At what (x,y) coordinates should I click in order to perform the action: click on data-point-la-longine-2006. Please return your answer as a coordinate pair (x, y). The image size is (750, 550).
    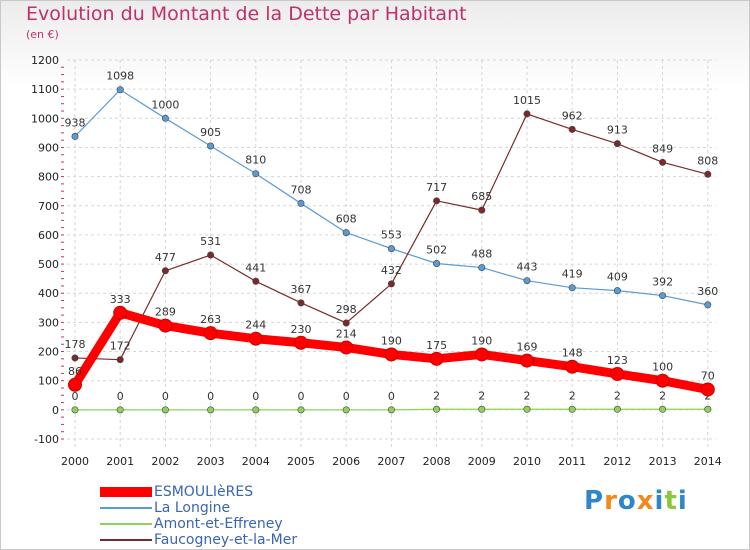
    Looking at the image, I should click on (346, 233).